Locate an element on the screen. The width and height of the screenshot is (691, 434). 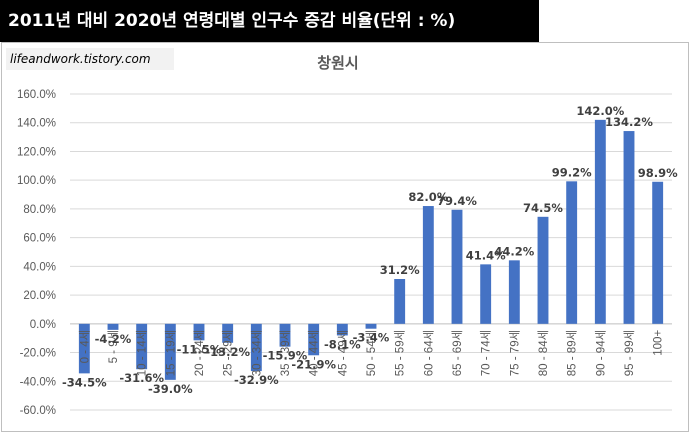
data-label: 99.2% is located at coordinates (572, 172).